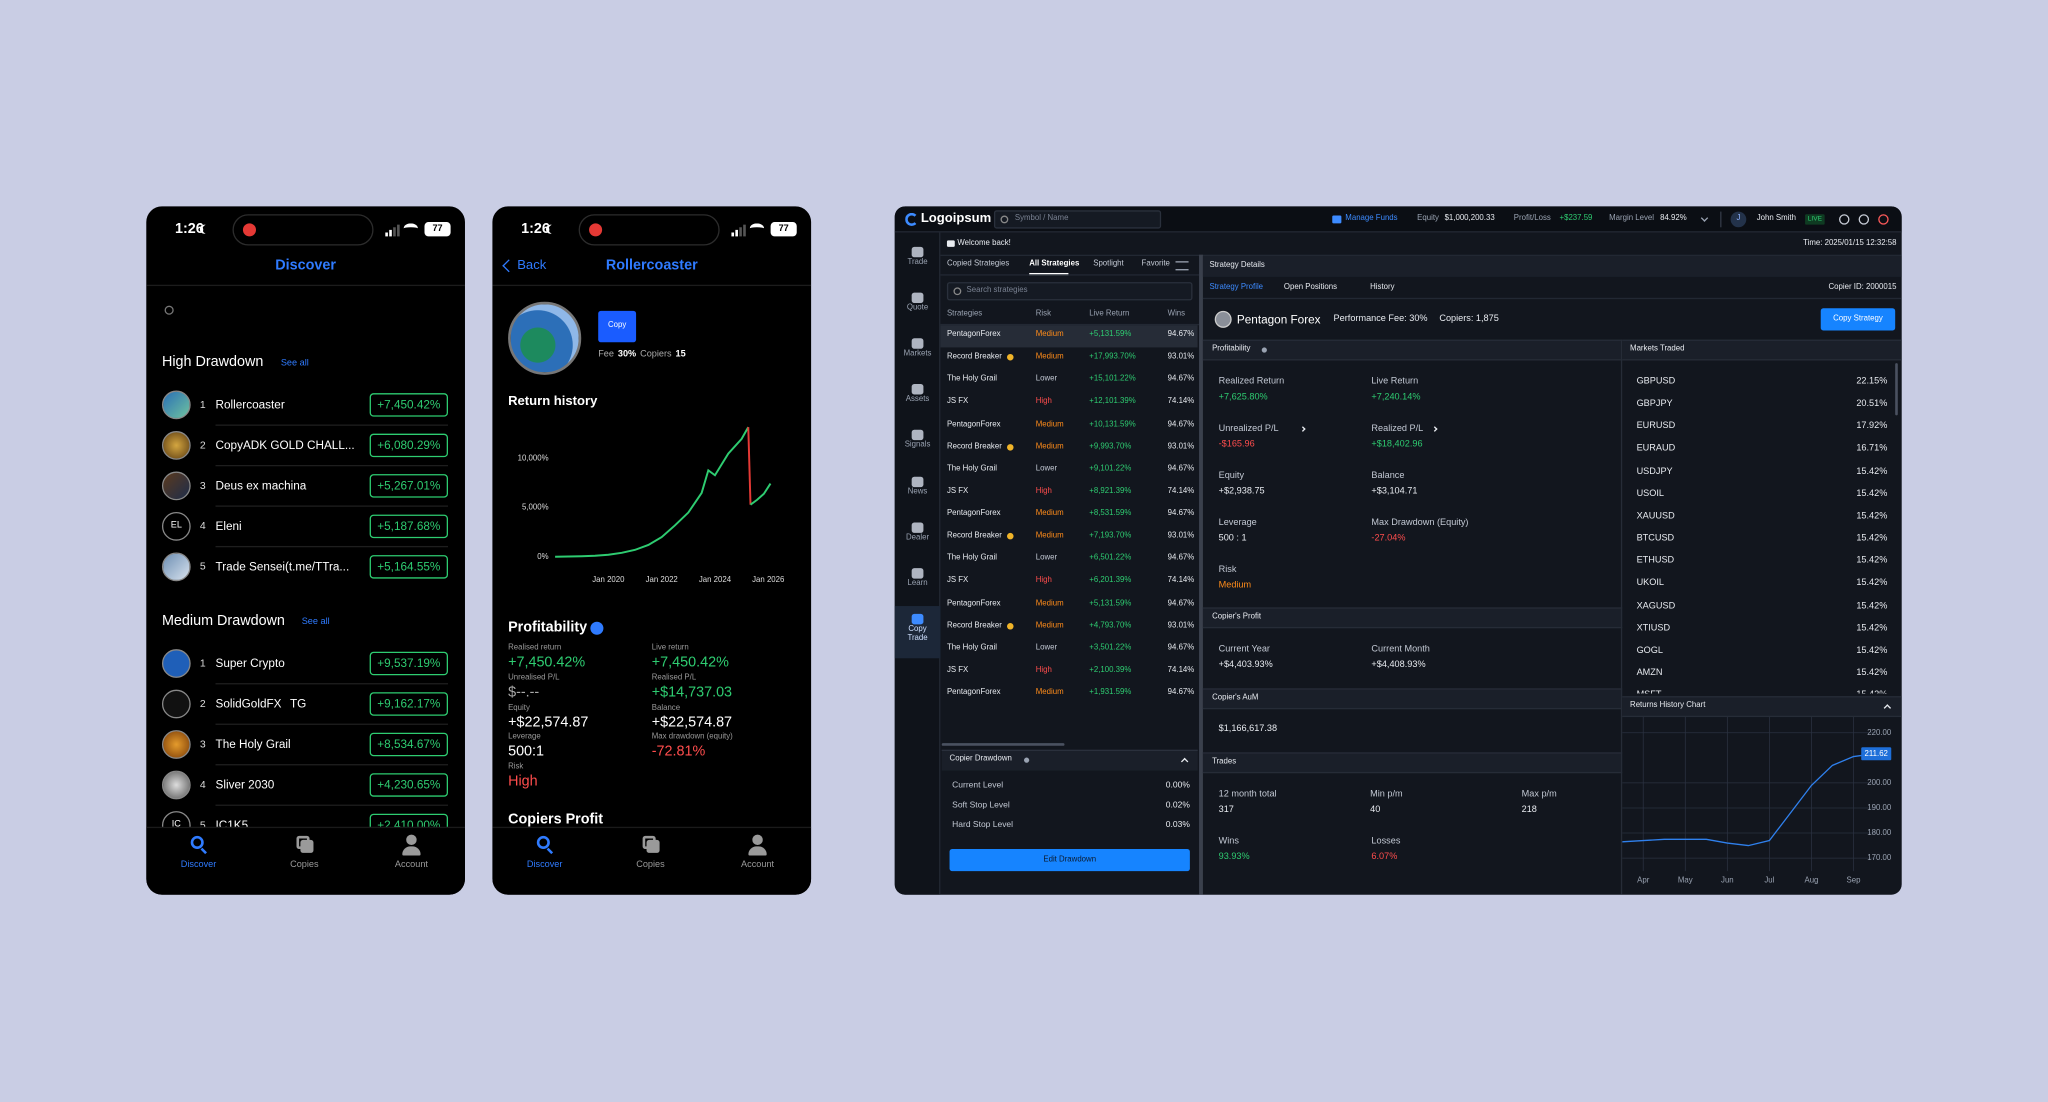 This screenshot has width=2048, height=1102. Describe the element at coordinates (1382, 287) in the screenshot. I see `details-tab: History` at that location.